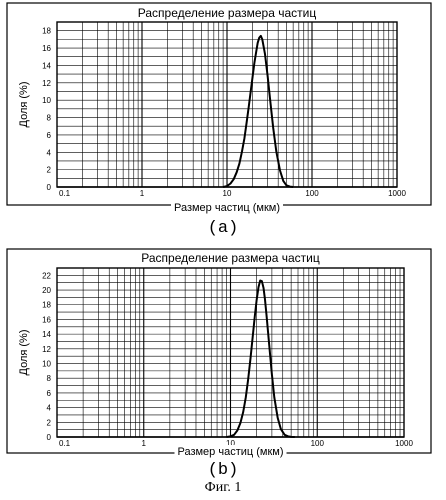 The width and height of the screenshot is (446, 500). I want to click on chart-2-x-axis-label-bg, so click(230, 452).